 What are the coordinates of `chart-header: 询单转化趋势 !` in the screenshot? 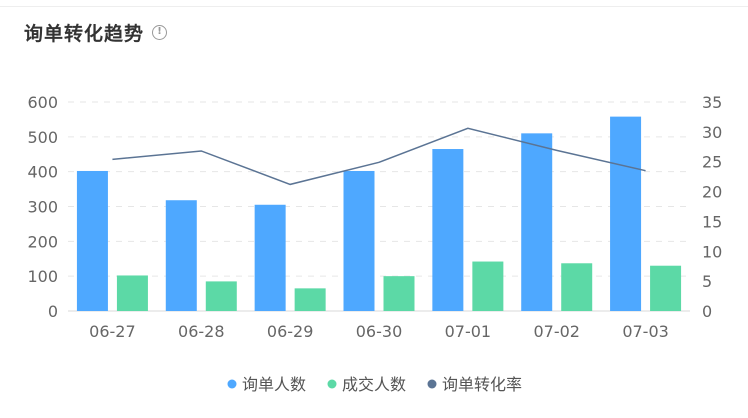 It's located at (96, 32).